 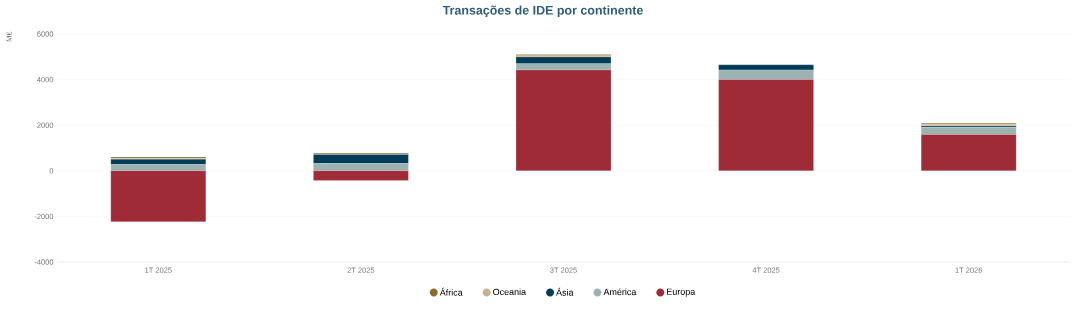 I want to click on legend-label: Europa, so click(x=681, y=292).